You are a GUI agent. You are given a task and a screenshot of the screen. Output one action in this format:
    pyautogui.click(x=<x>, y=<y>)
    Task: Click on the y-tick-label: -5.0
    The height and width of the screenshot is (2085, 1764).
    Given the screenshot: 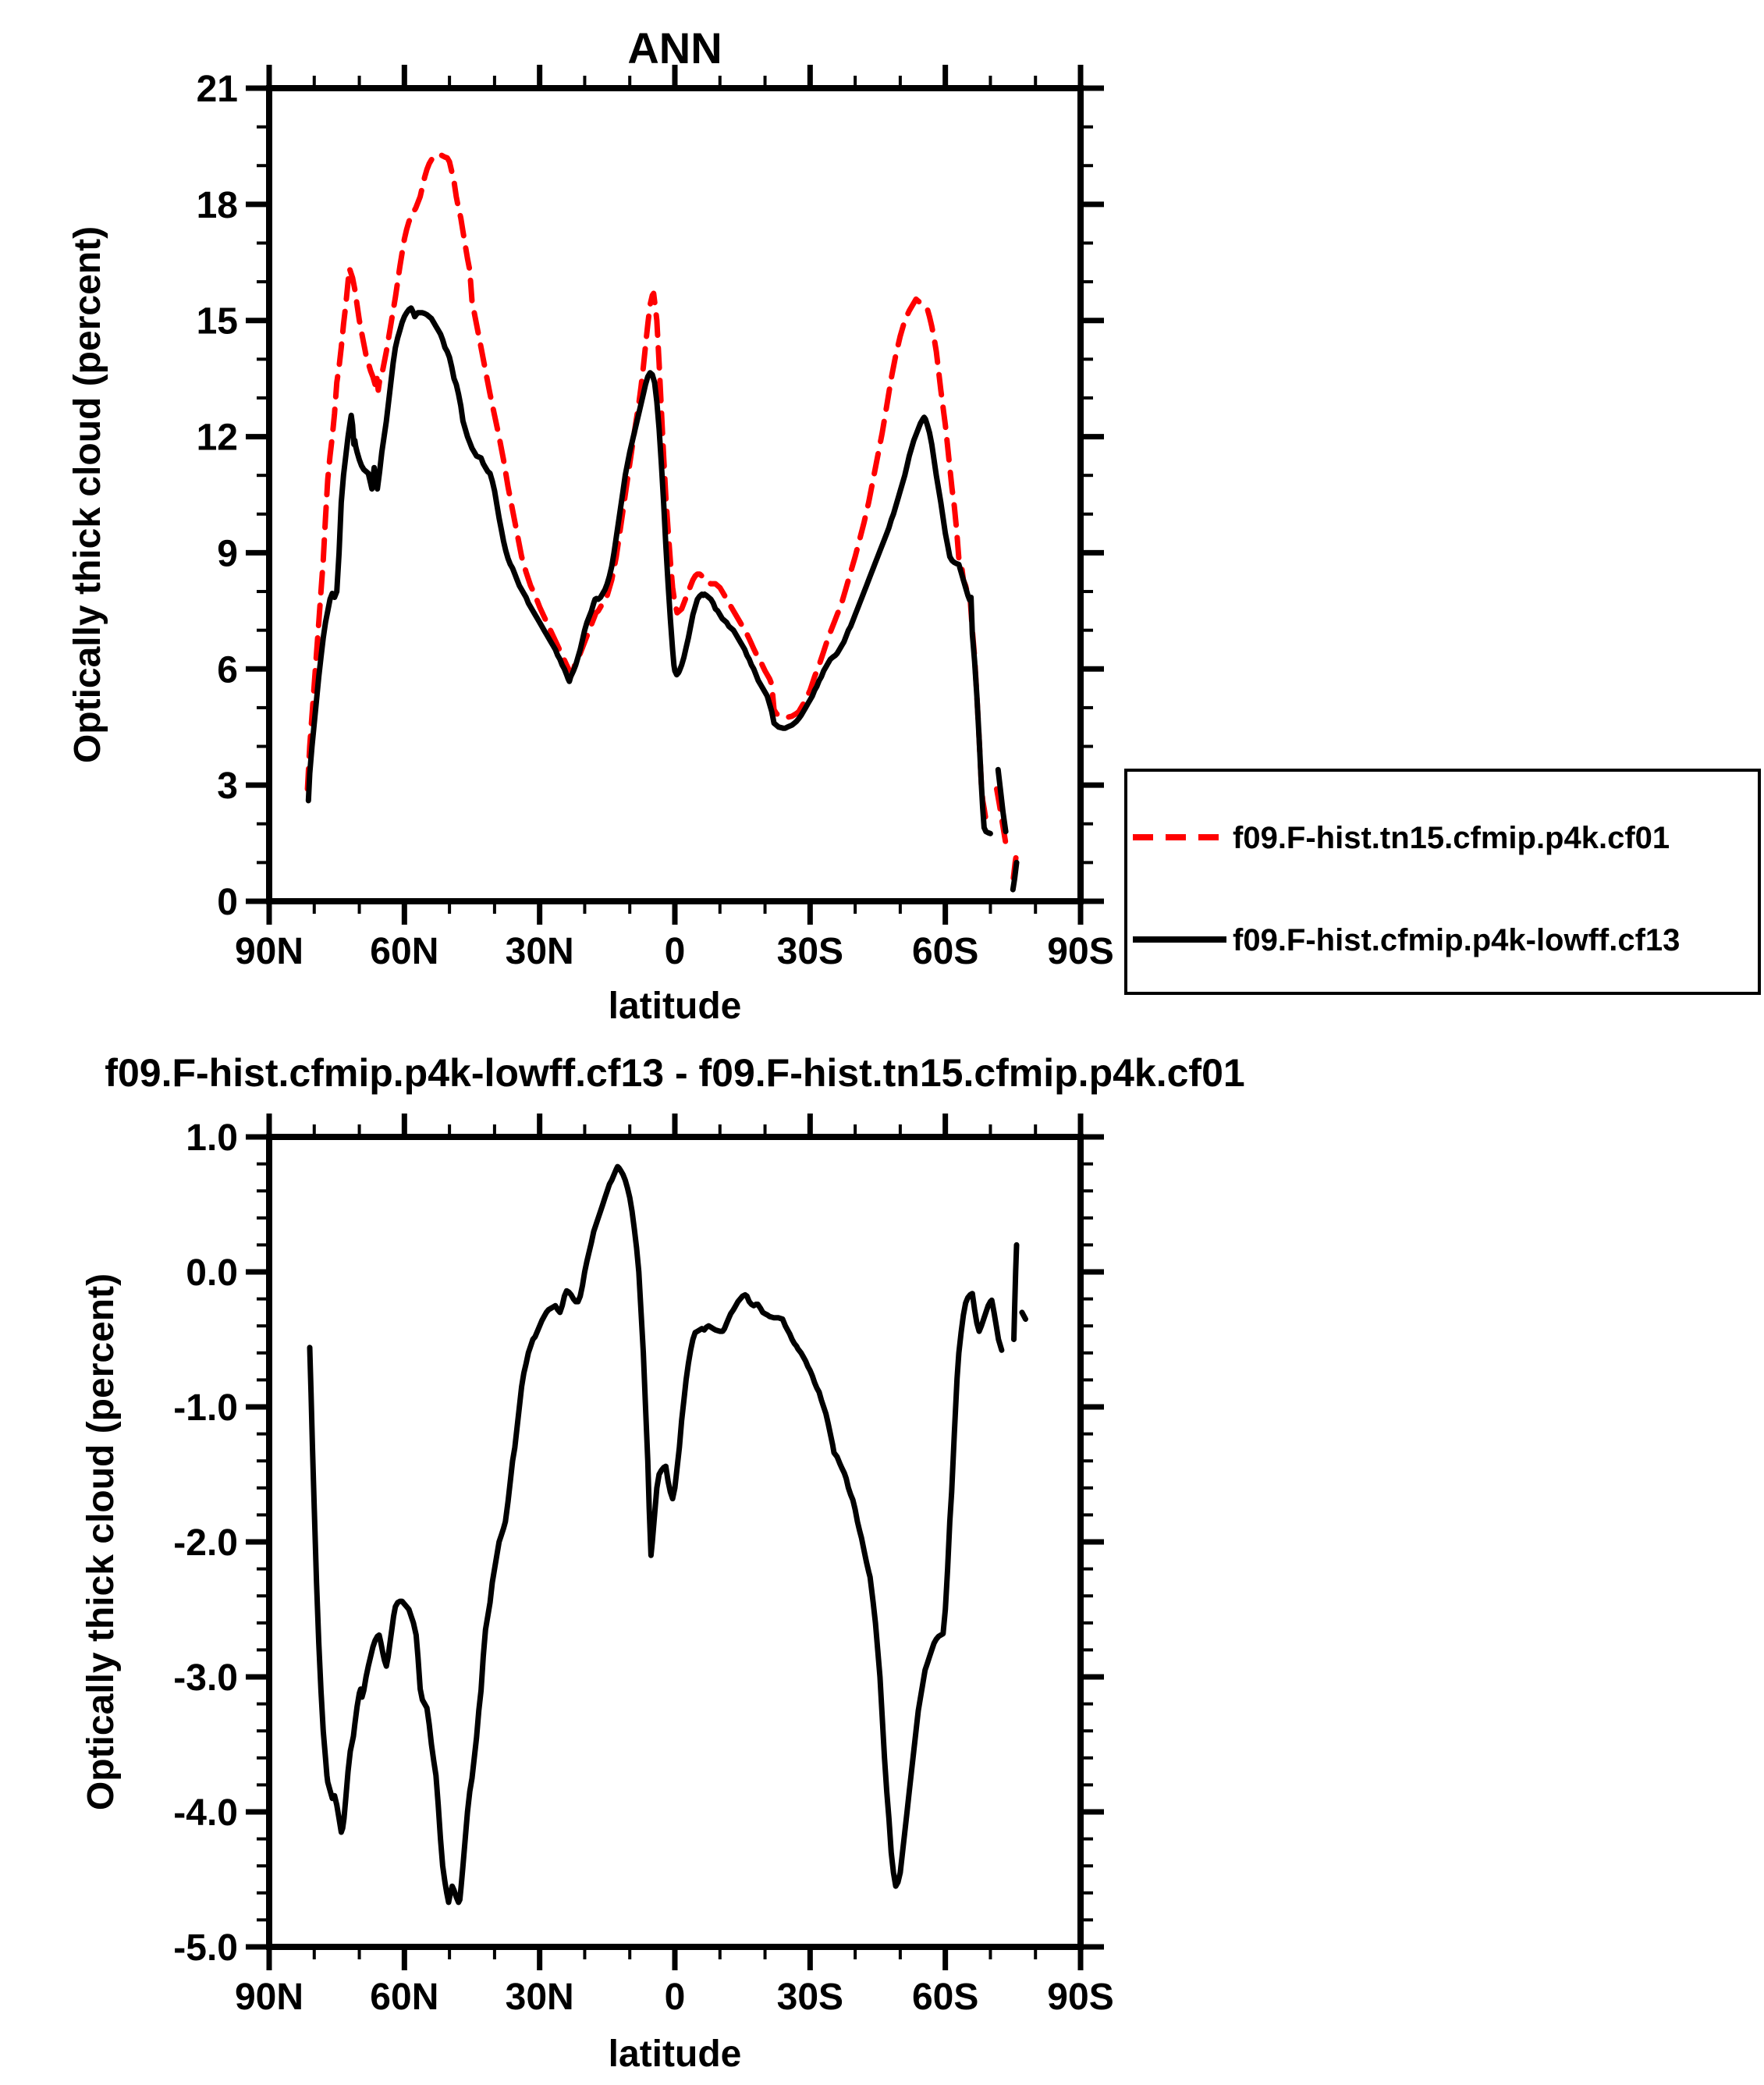 What is the action you would take?
    pyautogui.click(x=205, y=1948)
    